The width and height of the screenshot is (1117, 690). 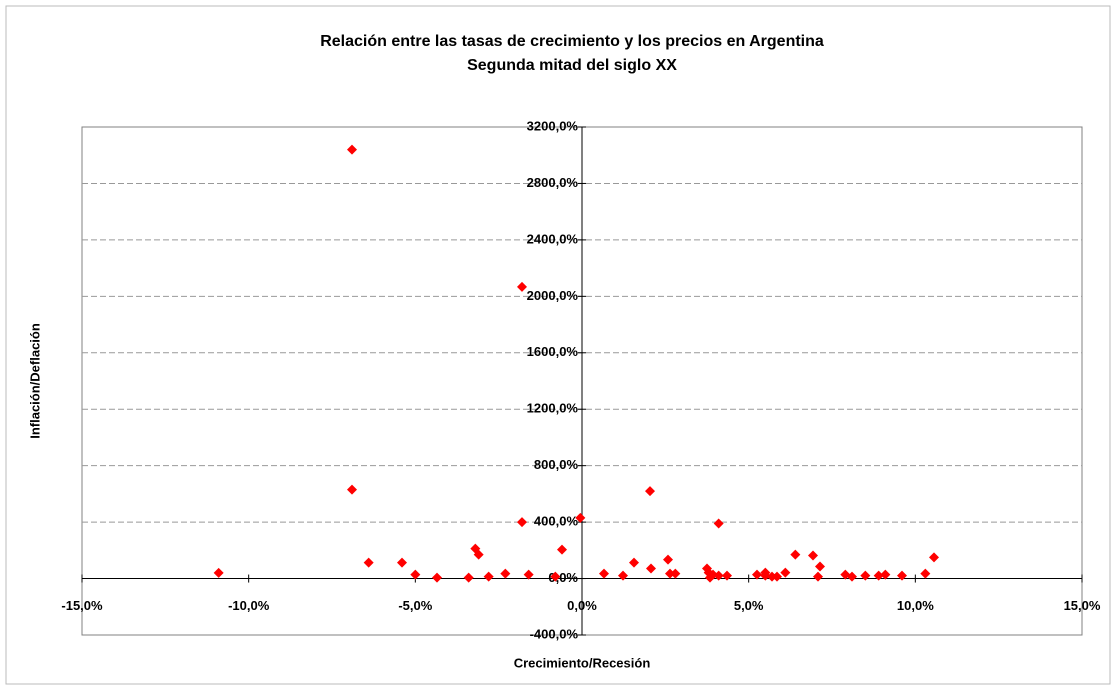 What do you see at coordinates (554, 633) in the screenshot?
I see `y-tick-label: -400,0%` at bounding box center [554, 633].